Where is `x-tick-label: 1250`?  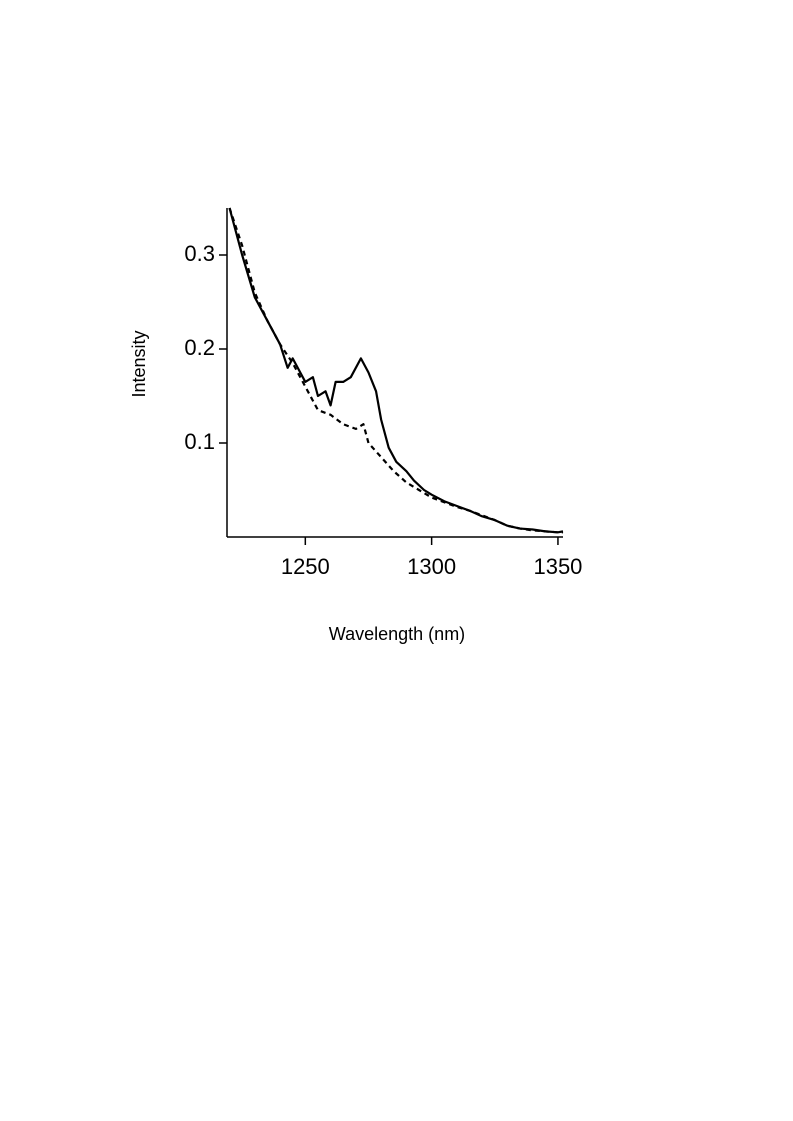 x-tick-label: 1250 is located at coordinates (305, 566).